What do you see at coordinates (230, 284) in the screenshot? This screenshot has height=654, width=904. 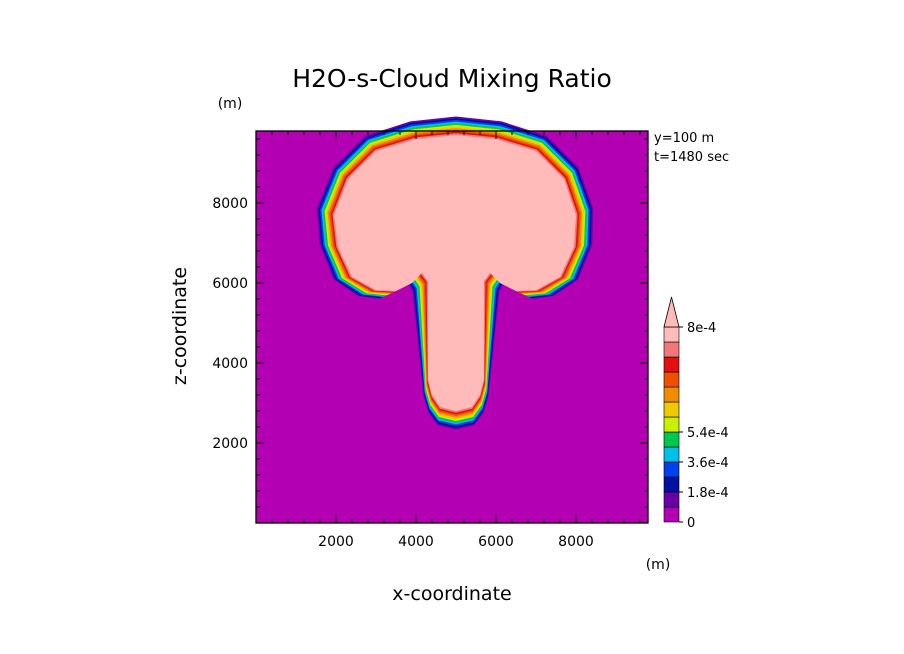 I see `y-tick-label: 6000` at bounding box center [230, 284].